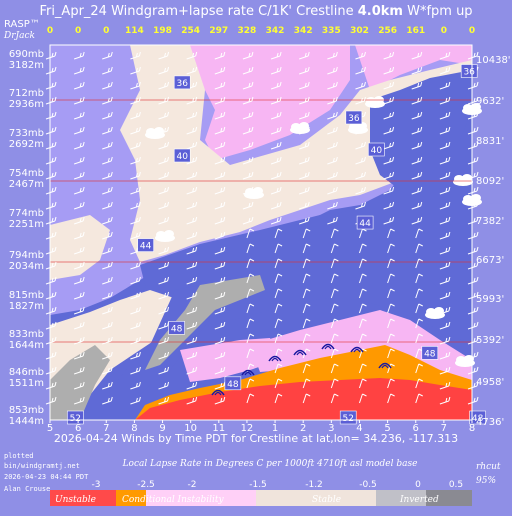 This screenshot has height=516, width=512. What do you see at coordinates (26, 224) in the screenshot?
I see `left-axis-altitude: 2251m` at bounding box center [26, 224].